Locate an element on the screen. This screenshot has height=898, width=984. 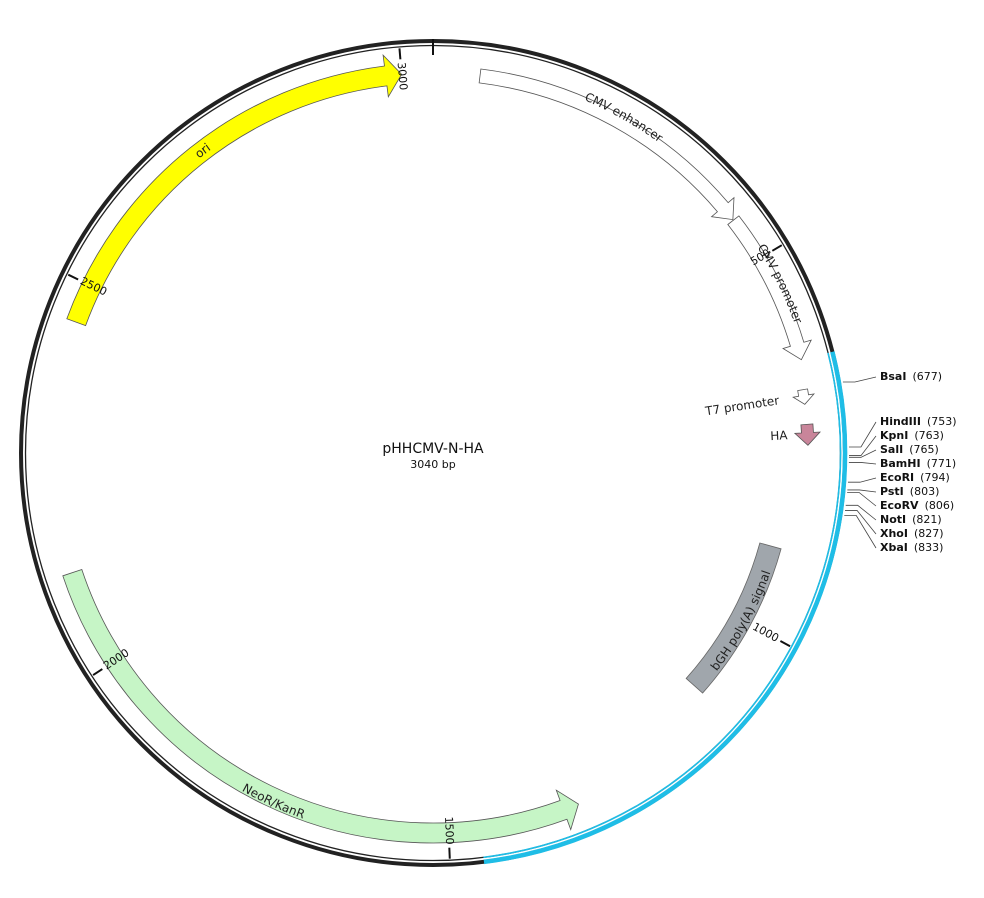
feature-cmv-enhancer-arrow is located at coordinates (606, 144).